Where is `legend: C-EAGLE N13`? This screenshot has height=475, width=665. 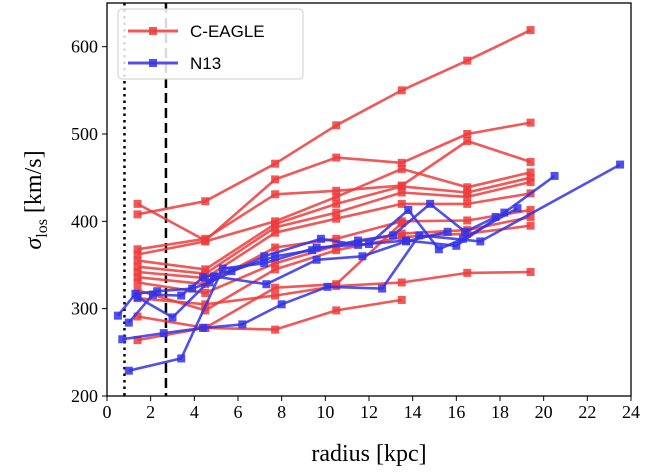
legend: C-EAGLE N13 is located at coordinates (210, 44).